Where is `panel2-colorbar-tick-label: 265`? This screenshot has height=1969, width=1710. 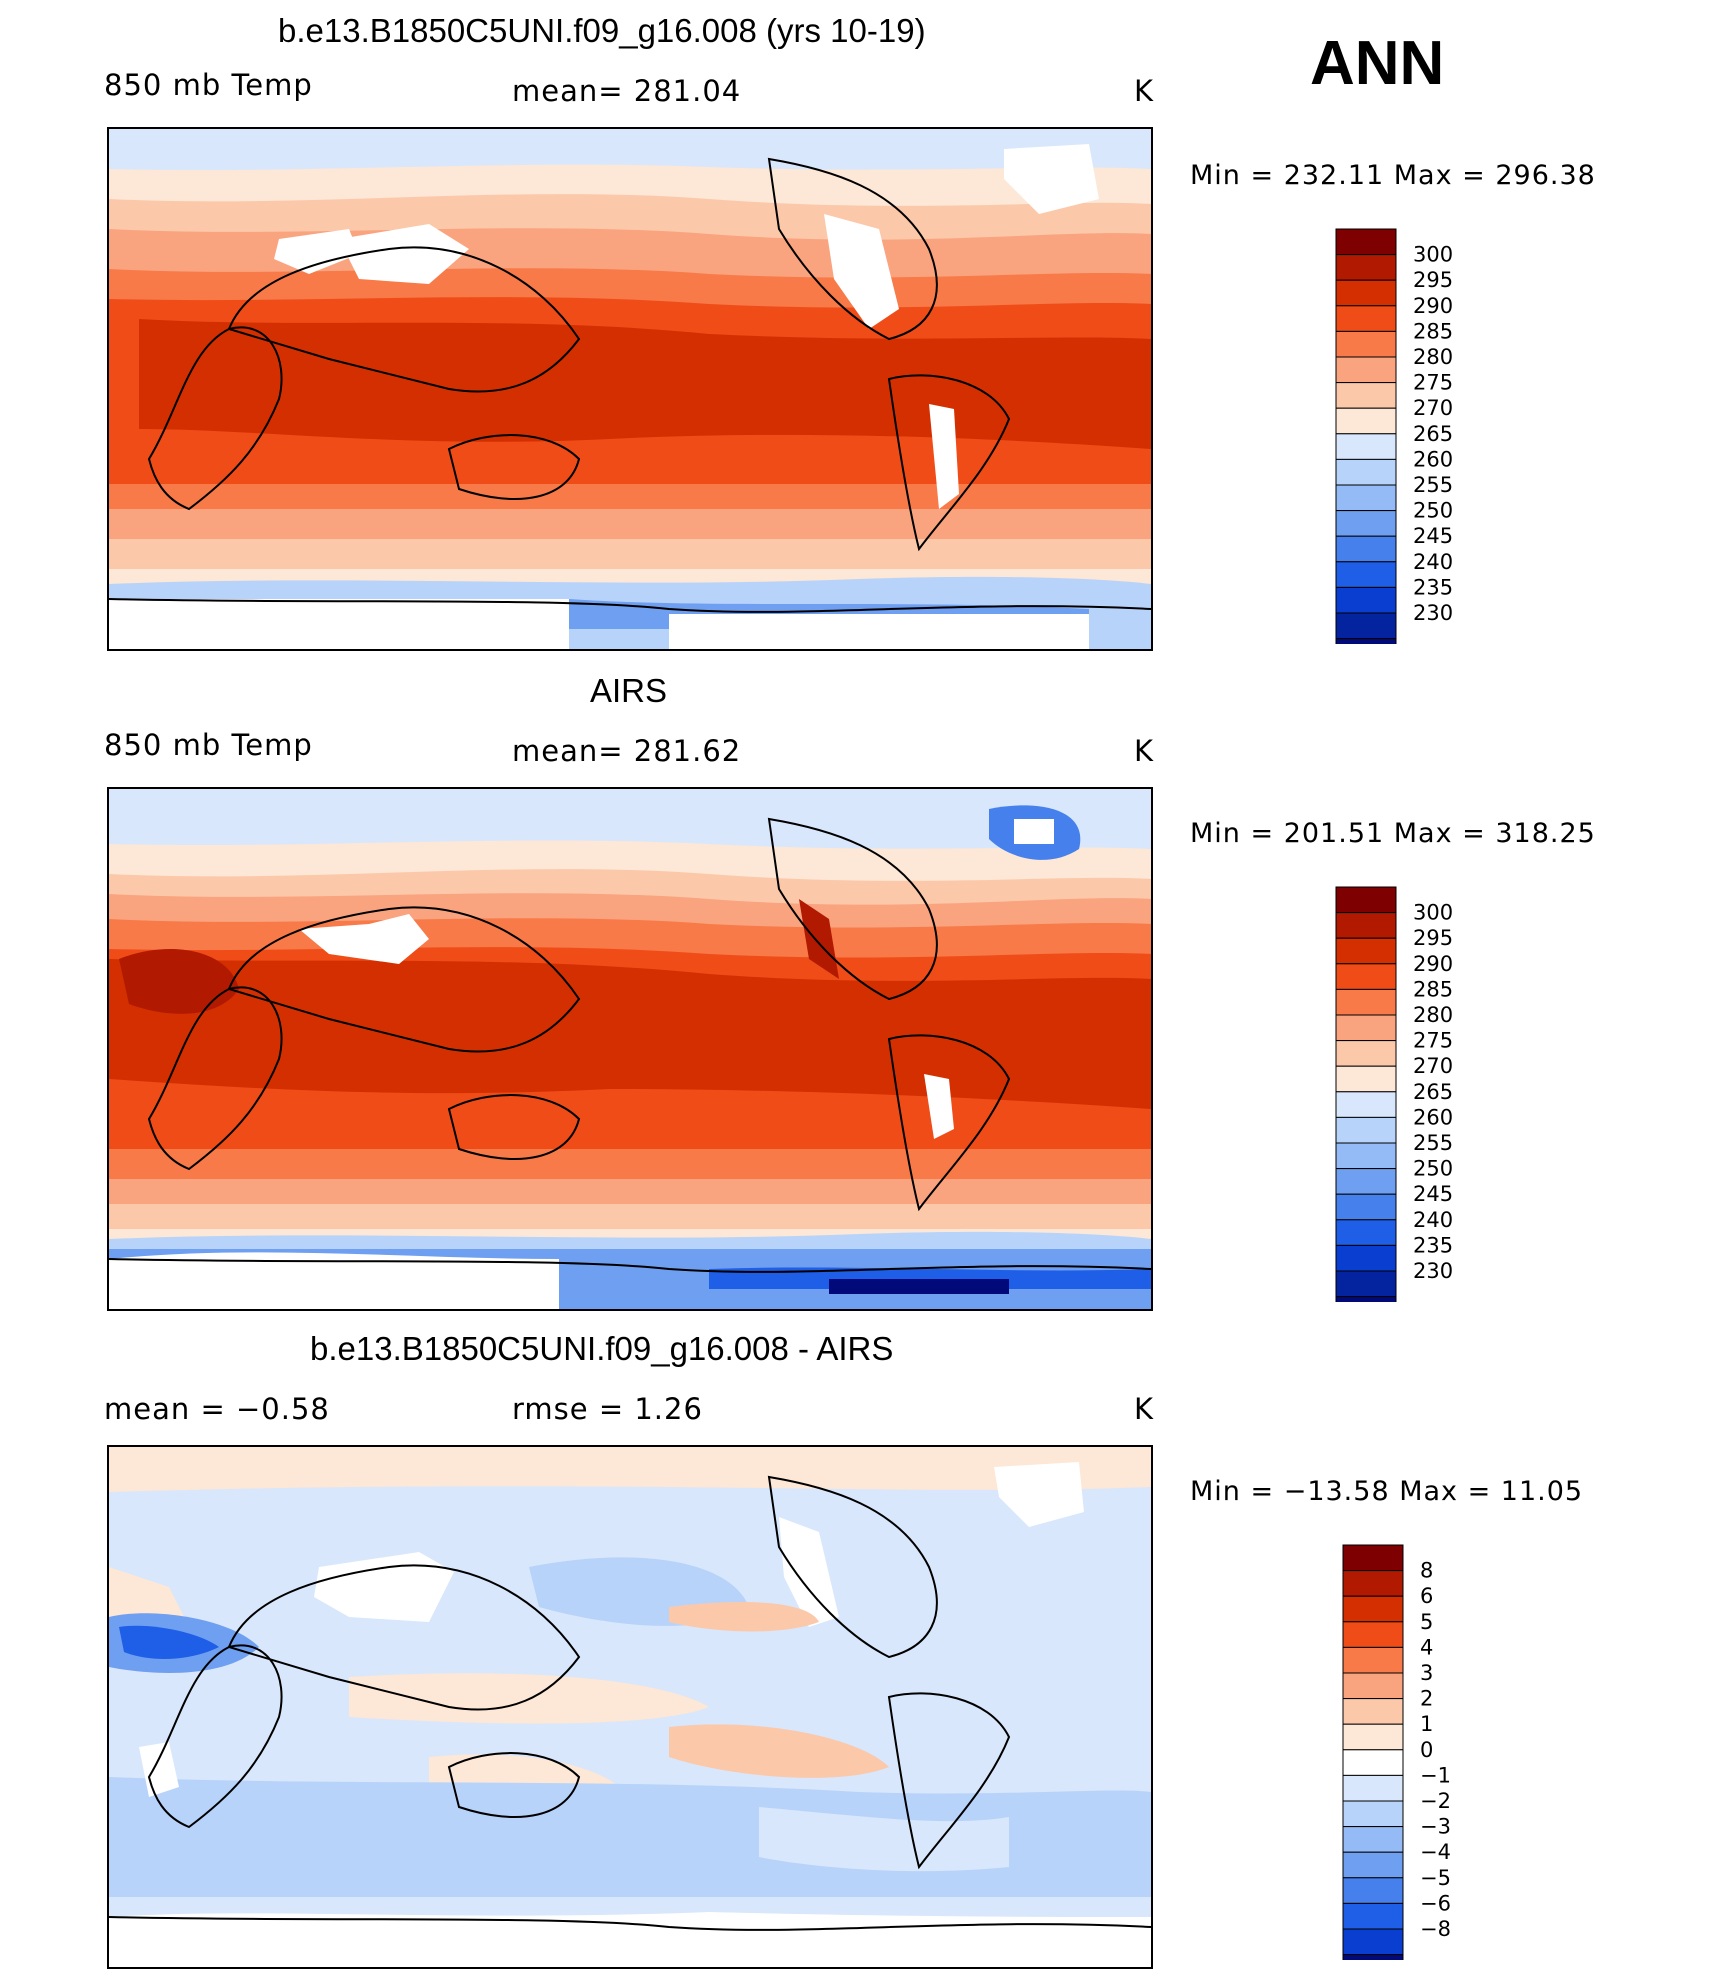
panel2-colorbar-tick-label: 265 is located at coordinates (1433, 1092).